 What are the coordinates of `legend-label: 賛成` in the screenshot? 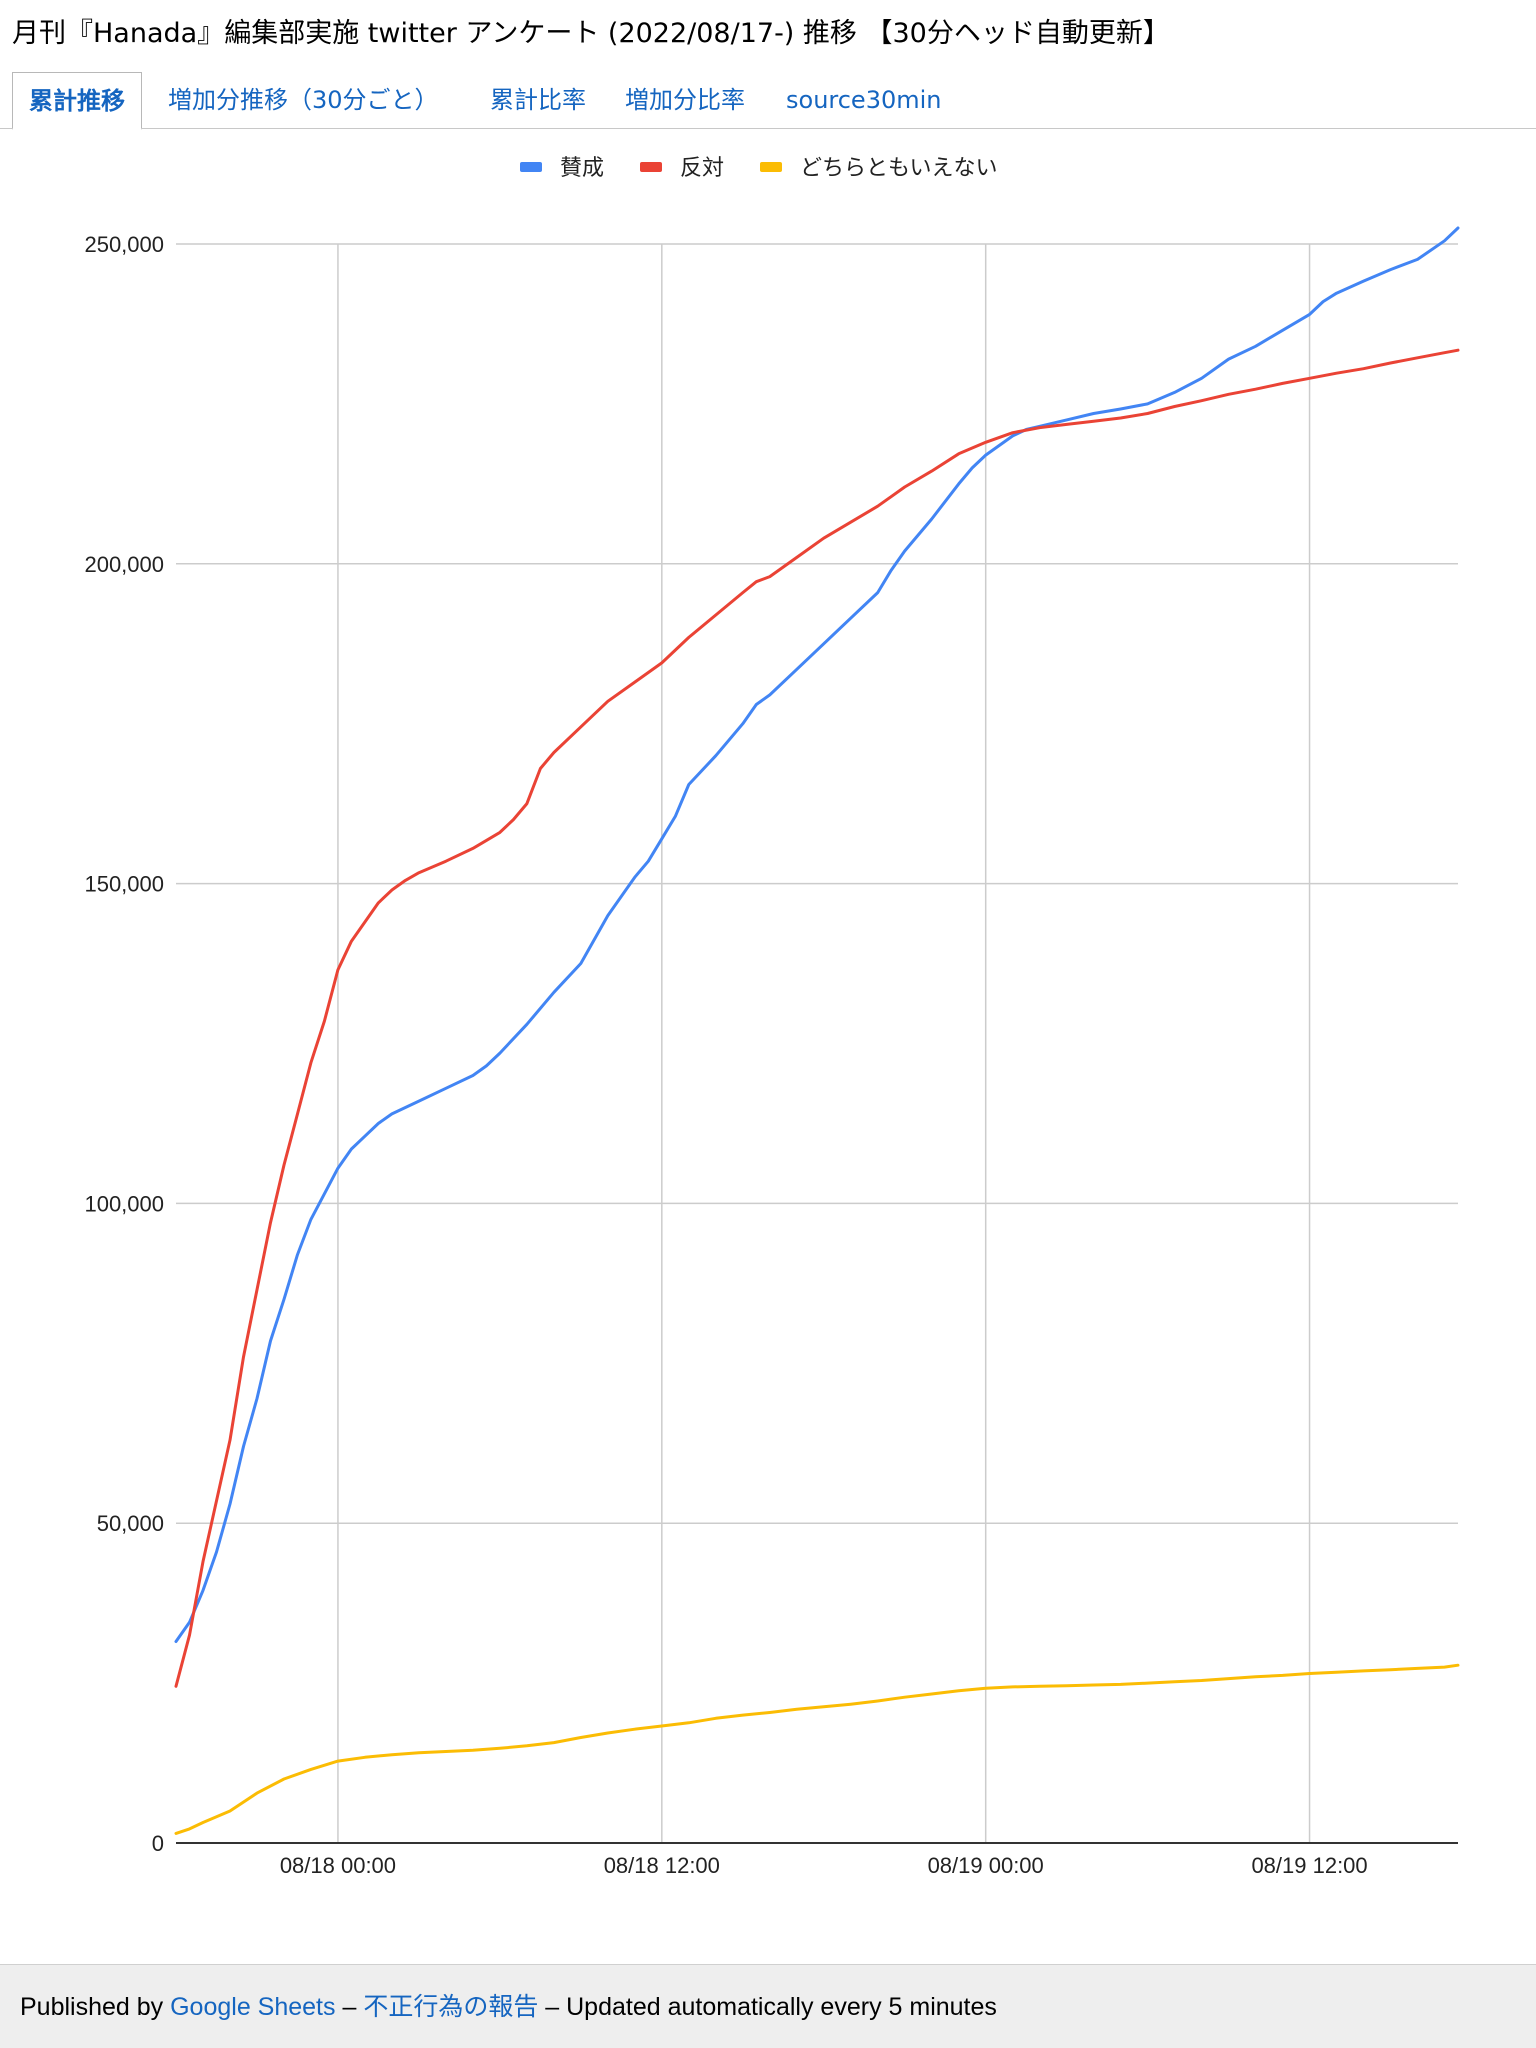 It's located at (582, 168).